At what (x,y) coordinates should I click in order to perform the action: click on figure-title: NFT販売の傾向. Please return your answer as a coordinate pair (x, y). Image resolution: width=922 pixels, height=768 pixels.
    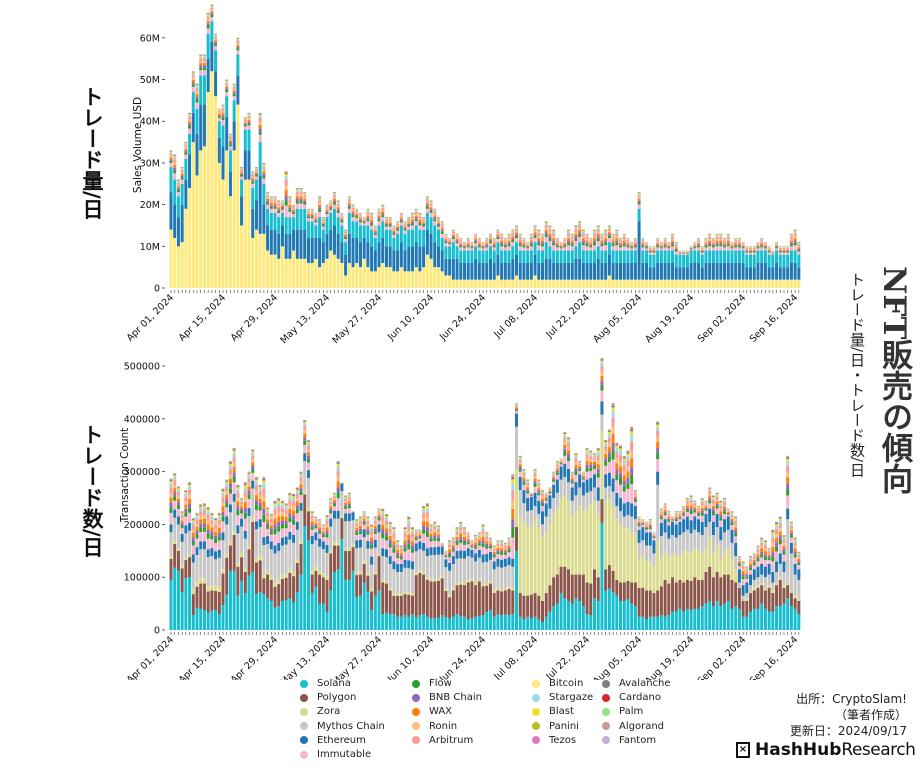
    Looking at the image, I should click on (894, 380).